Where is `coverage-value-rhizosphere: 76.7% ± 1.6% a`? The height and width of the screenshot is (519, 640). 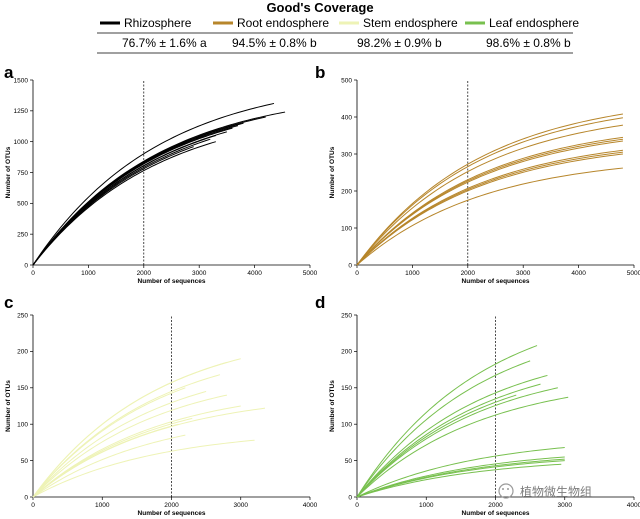 coverage-value-rhizosphere: 76.7% ± 1.6% a is located at coordinates (164, 43).